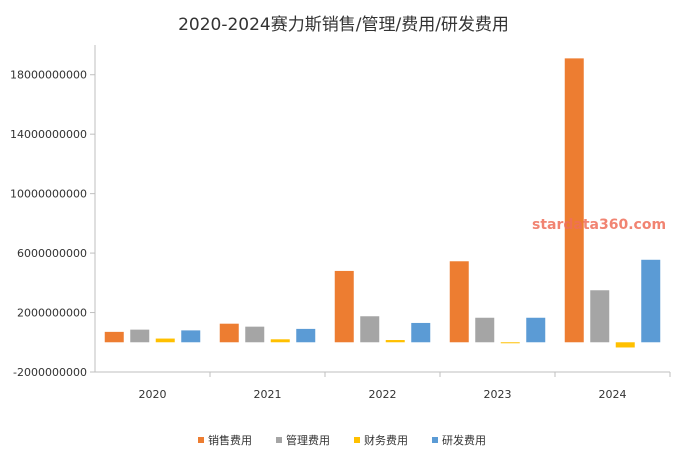 This screenshot has height=459, width=687. What do you see at coordinates (50, 372) in the screenshot?
I see `y-tick-label: -2000000000` at bounding box center [50, 372].